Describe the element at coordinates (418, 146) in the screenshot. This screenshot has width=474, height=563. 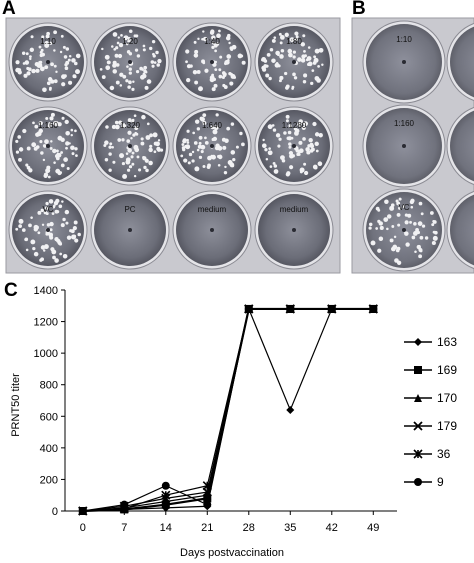
I see `plate-b-wells: 1:10 1:20 1:160 1:320 VC PC` at that location.